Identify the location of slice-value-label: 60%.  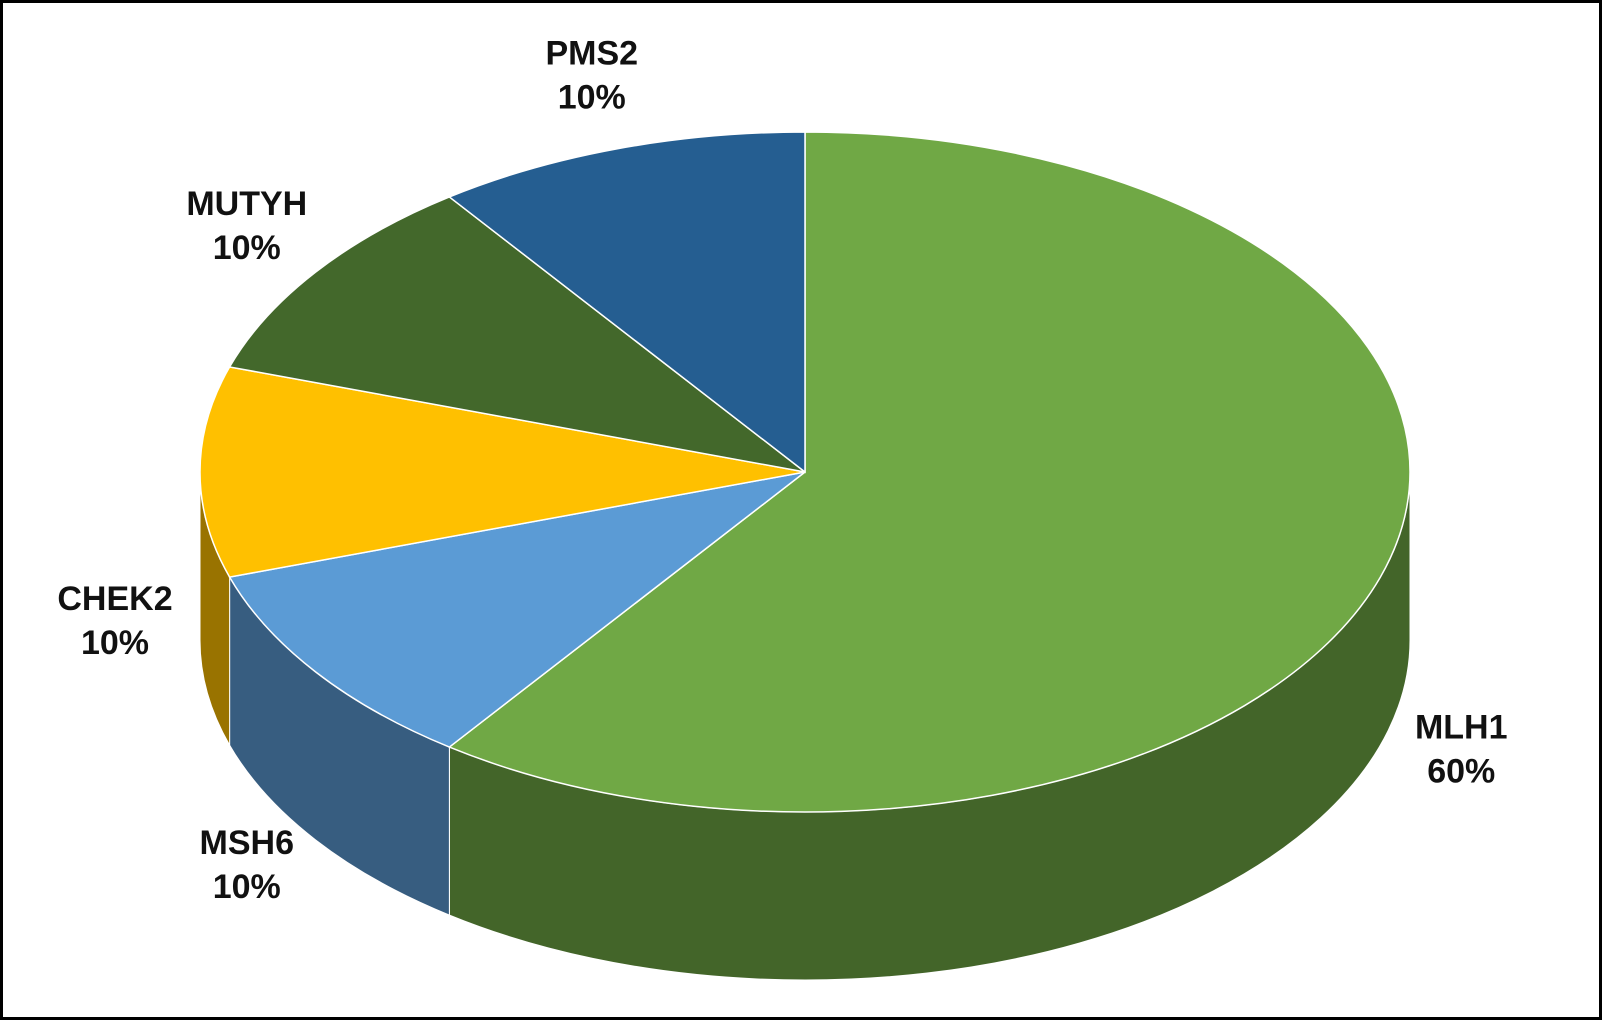
(1461, 771).